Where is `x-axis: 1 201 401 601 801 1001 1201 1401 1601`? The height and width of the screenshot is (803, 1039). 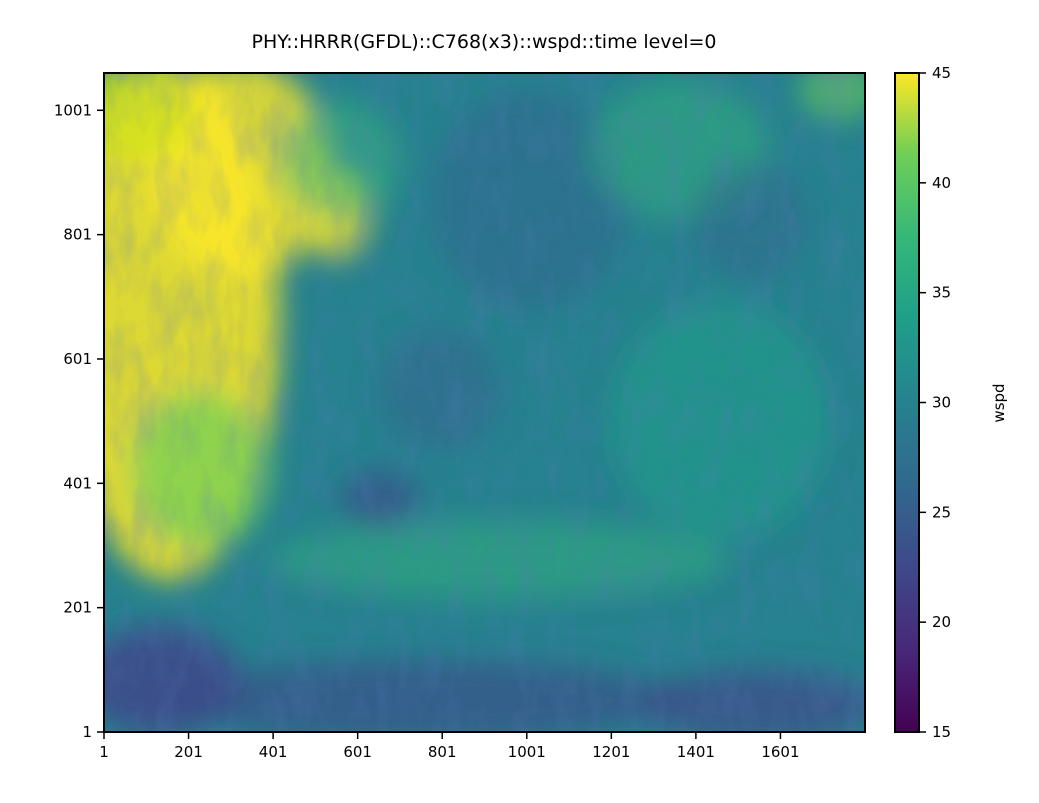 x-axis: 1 201 401 601 801 1001 1201 1401 1601 is located at coordinates (449, 746).